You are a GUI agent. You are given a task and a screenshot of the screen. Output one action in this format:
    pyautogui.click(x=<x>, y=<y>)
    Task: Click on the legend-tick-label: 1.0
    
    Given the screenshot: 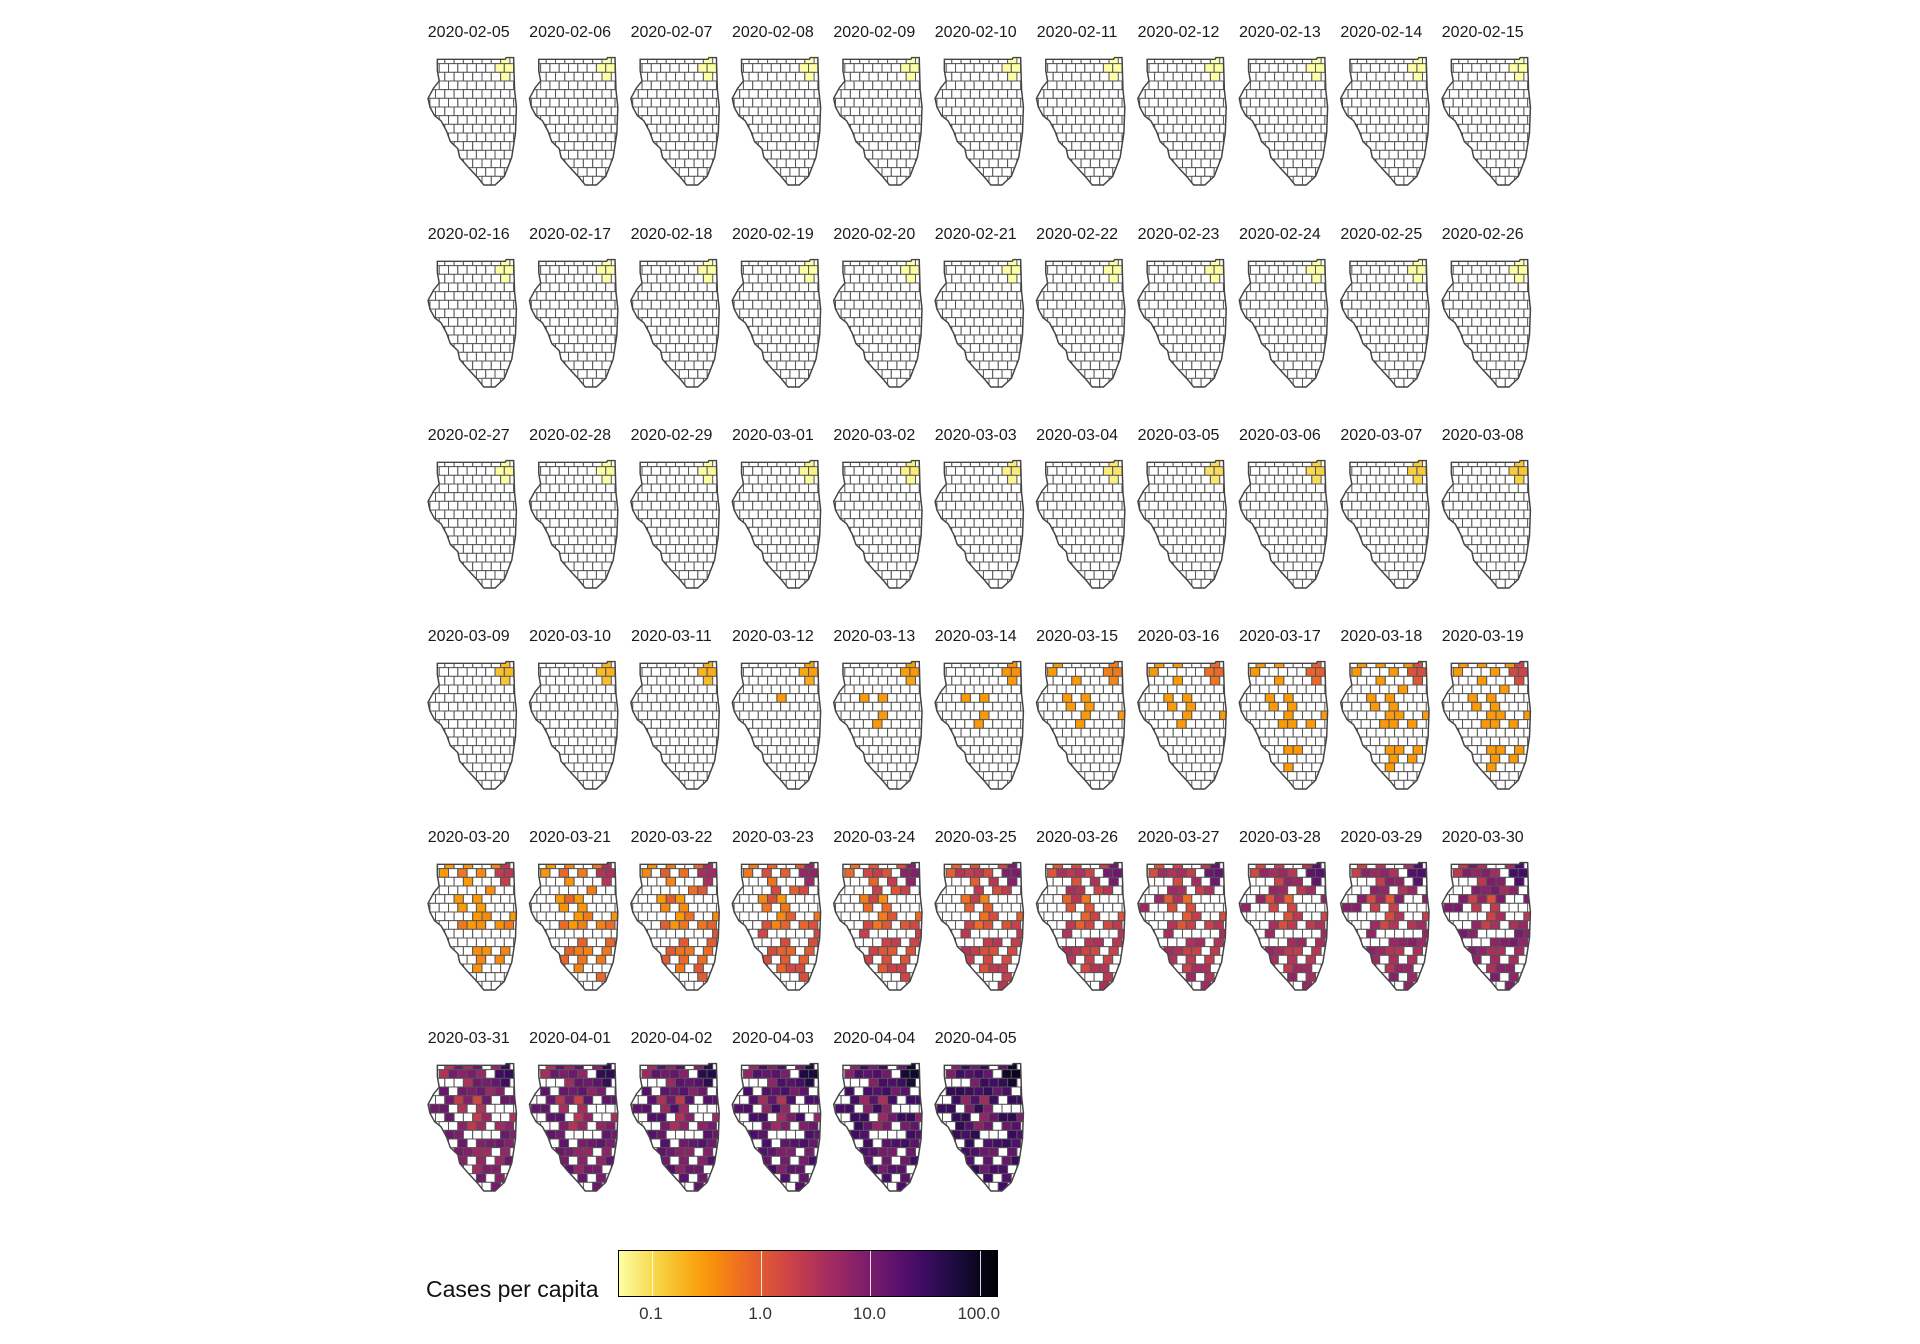 What is the action you would take?
    pyautogui.click(x=760, y=1313)
    